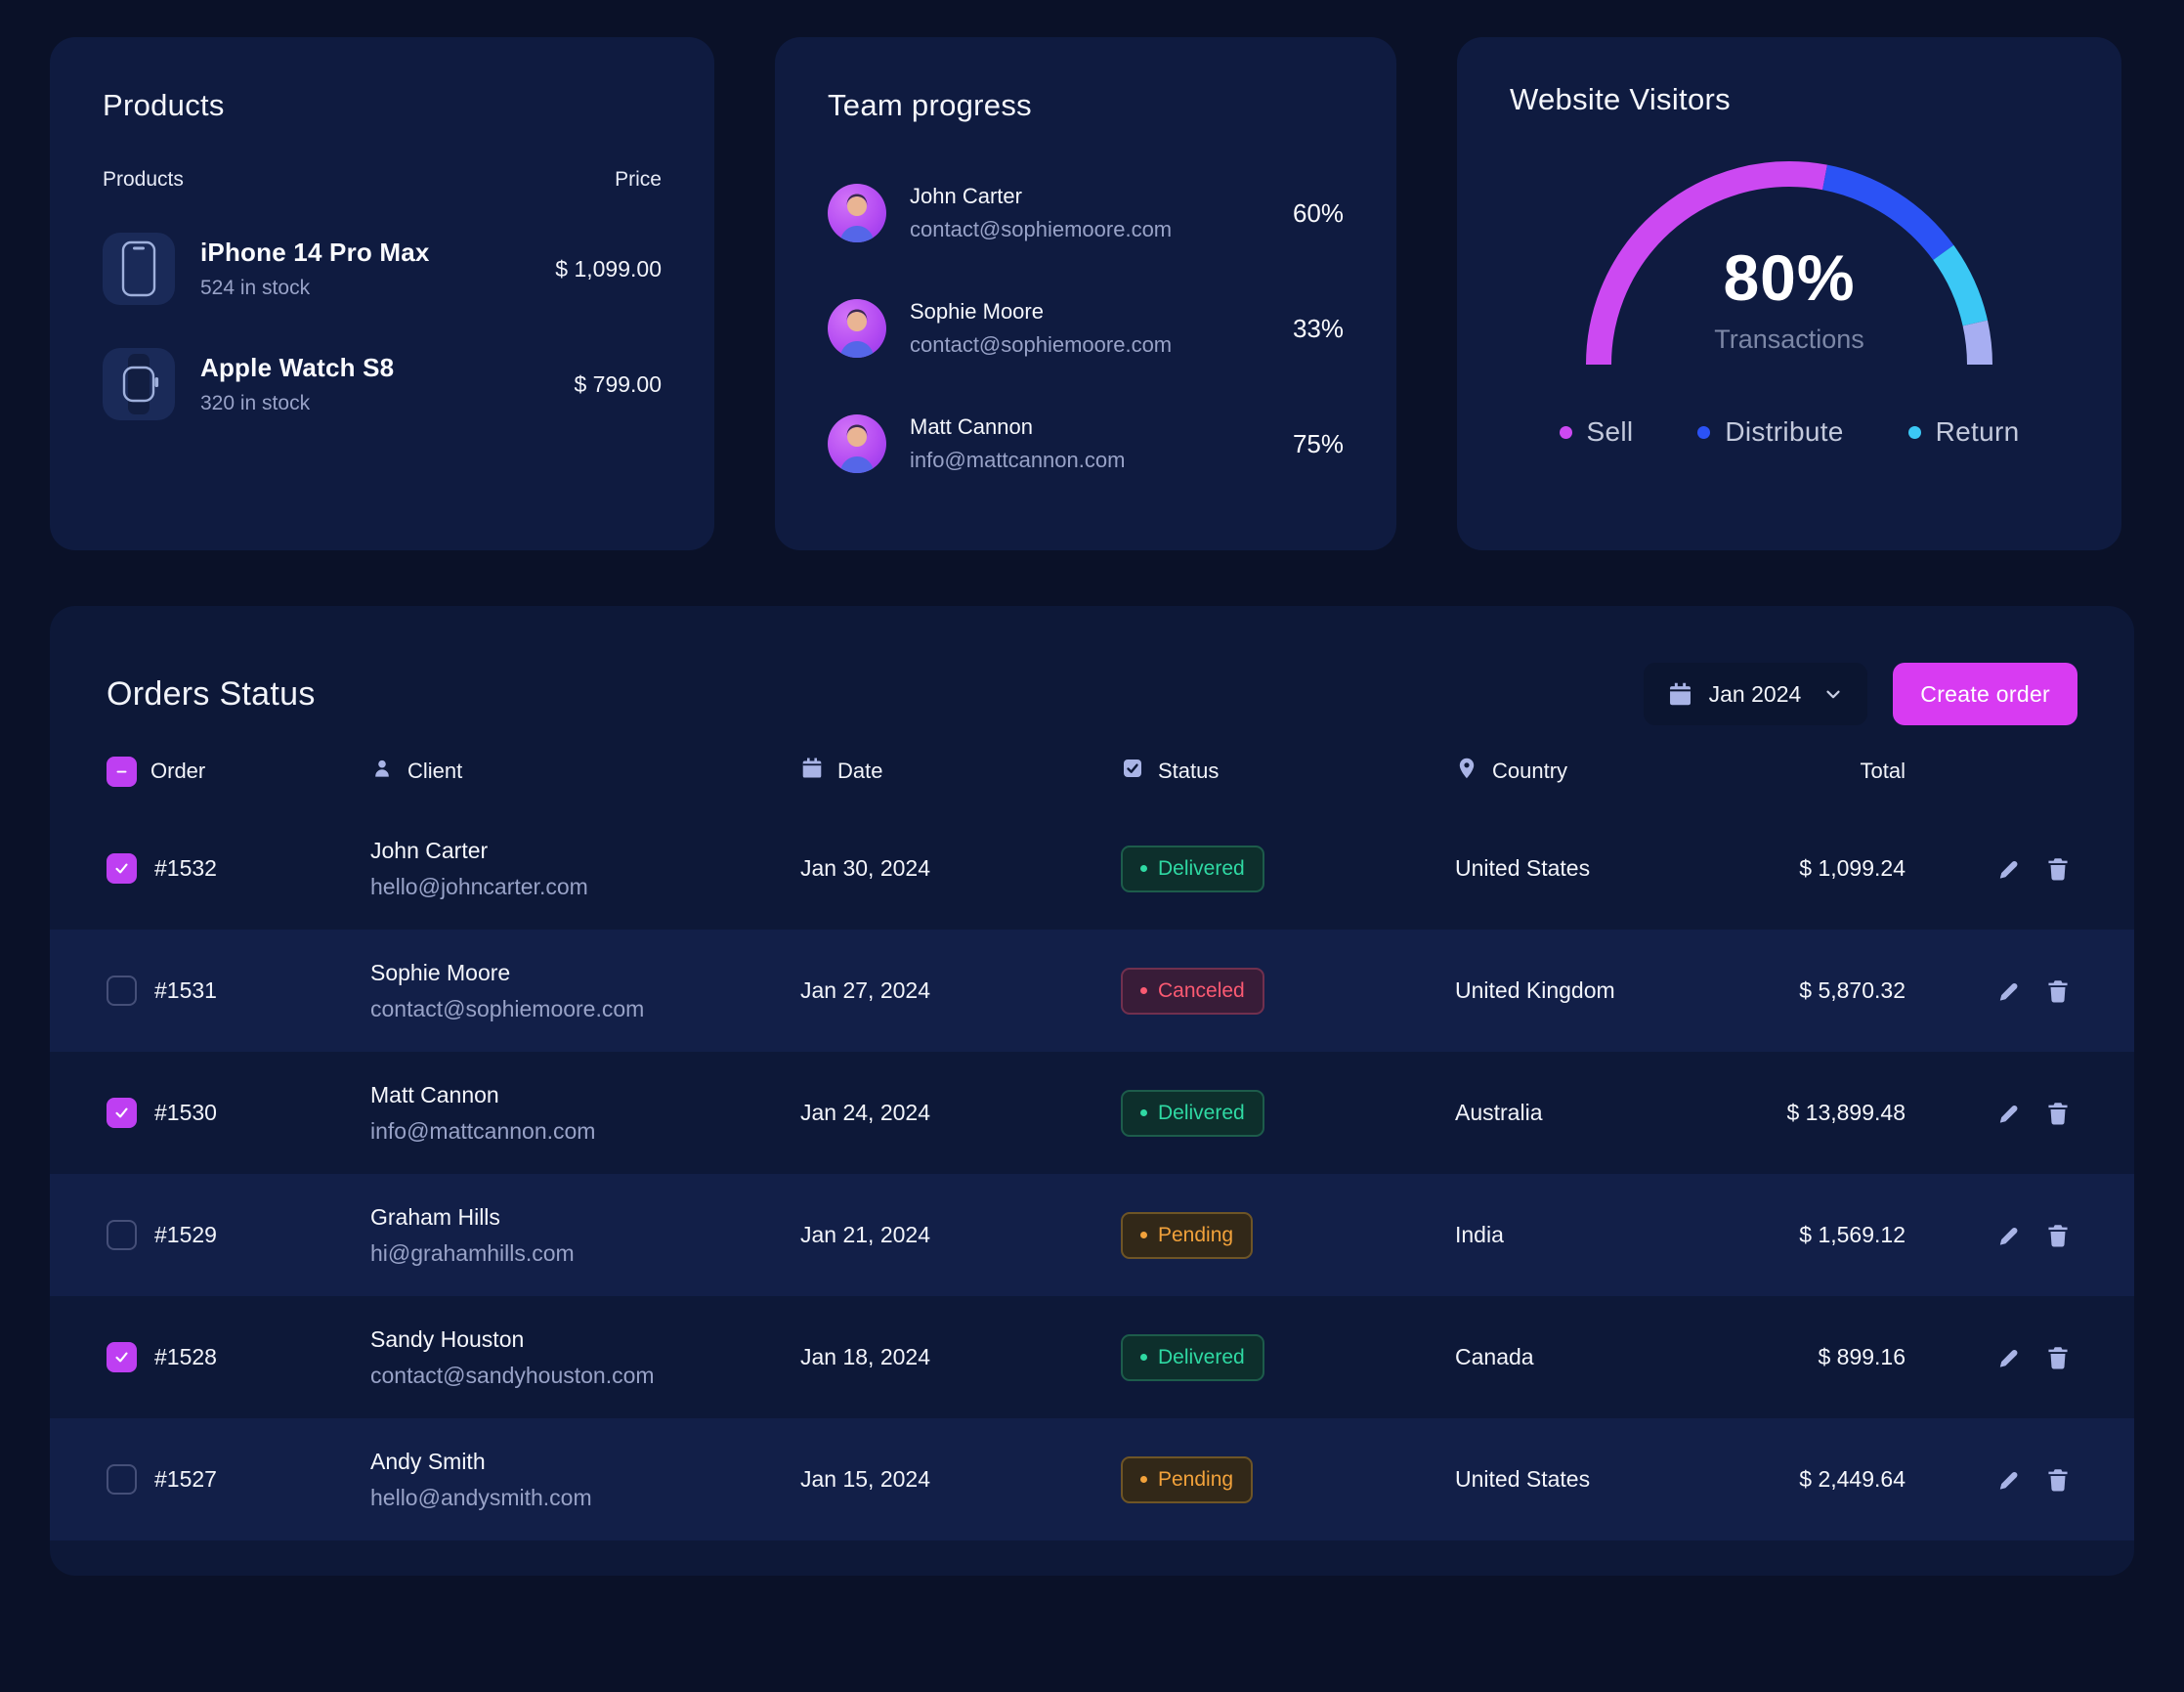 This screenshot has height=1692, width=2184. Describe the element at coordinates (865, 1479) in the screenshot. I see `order-date: Jan 15, 2024` at that location.